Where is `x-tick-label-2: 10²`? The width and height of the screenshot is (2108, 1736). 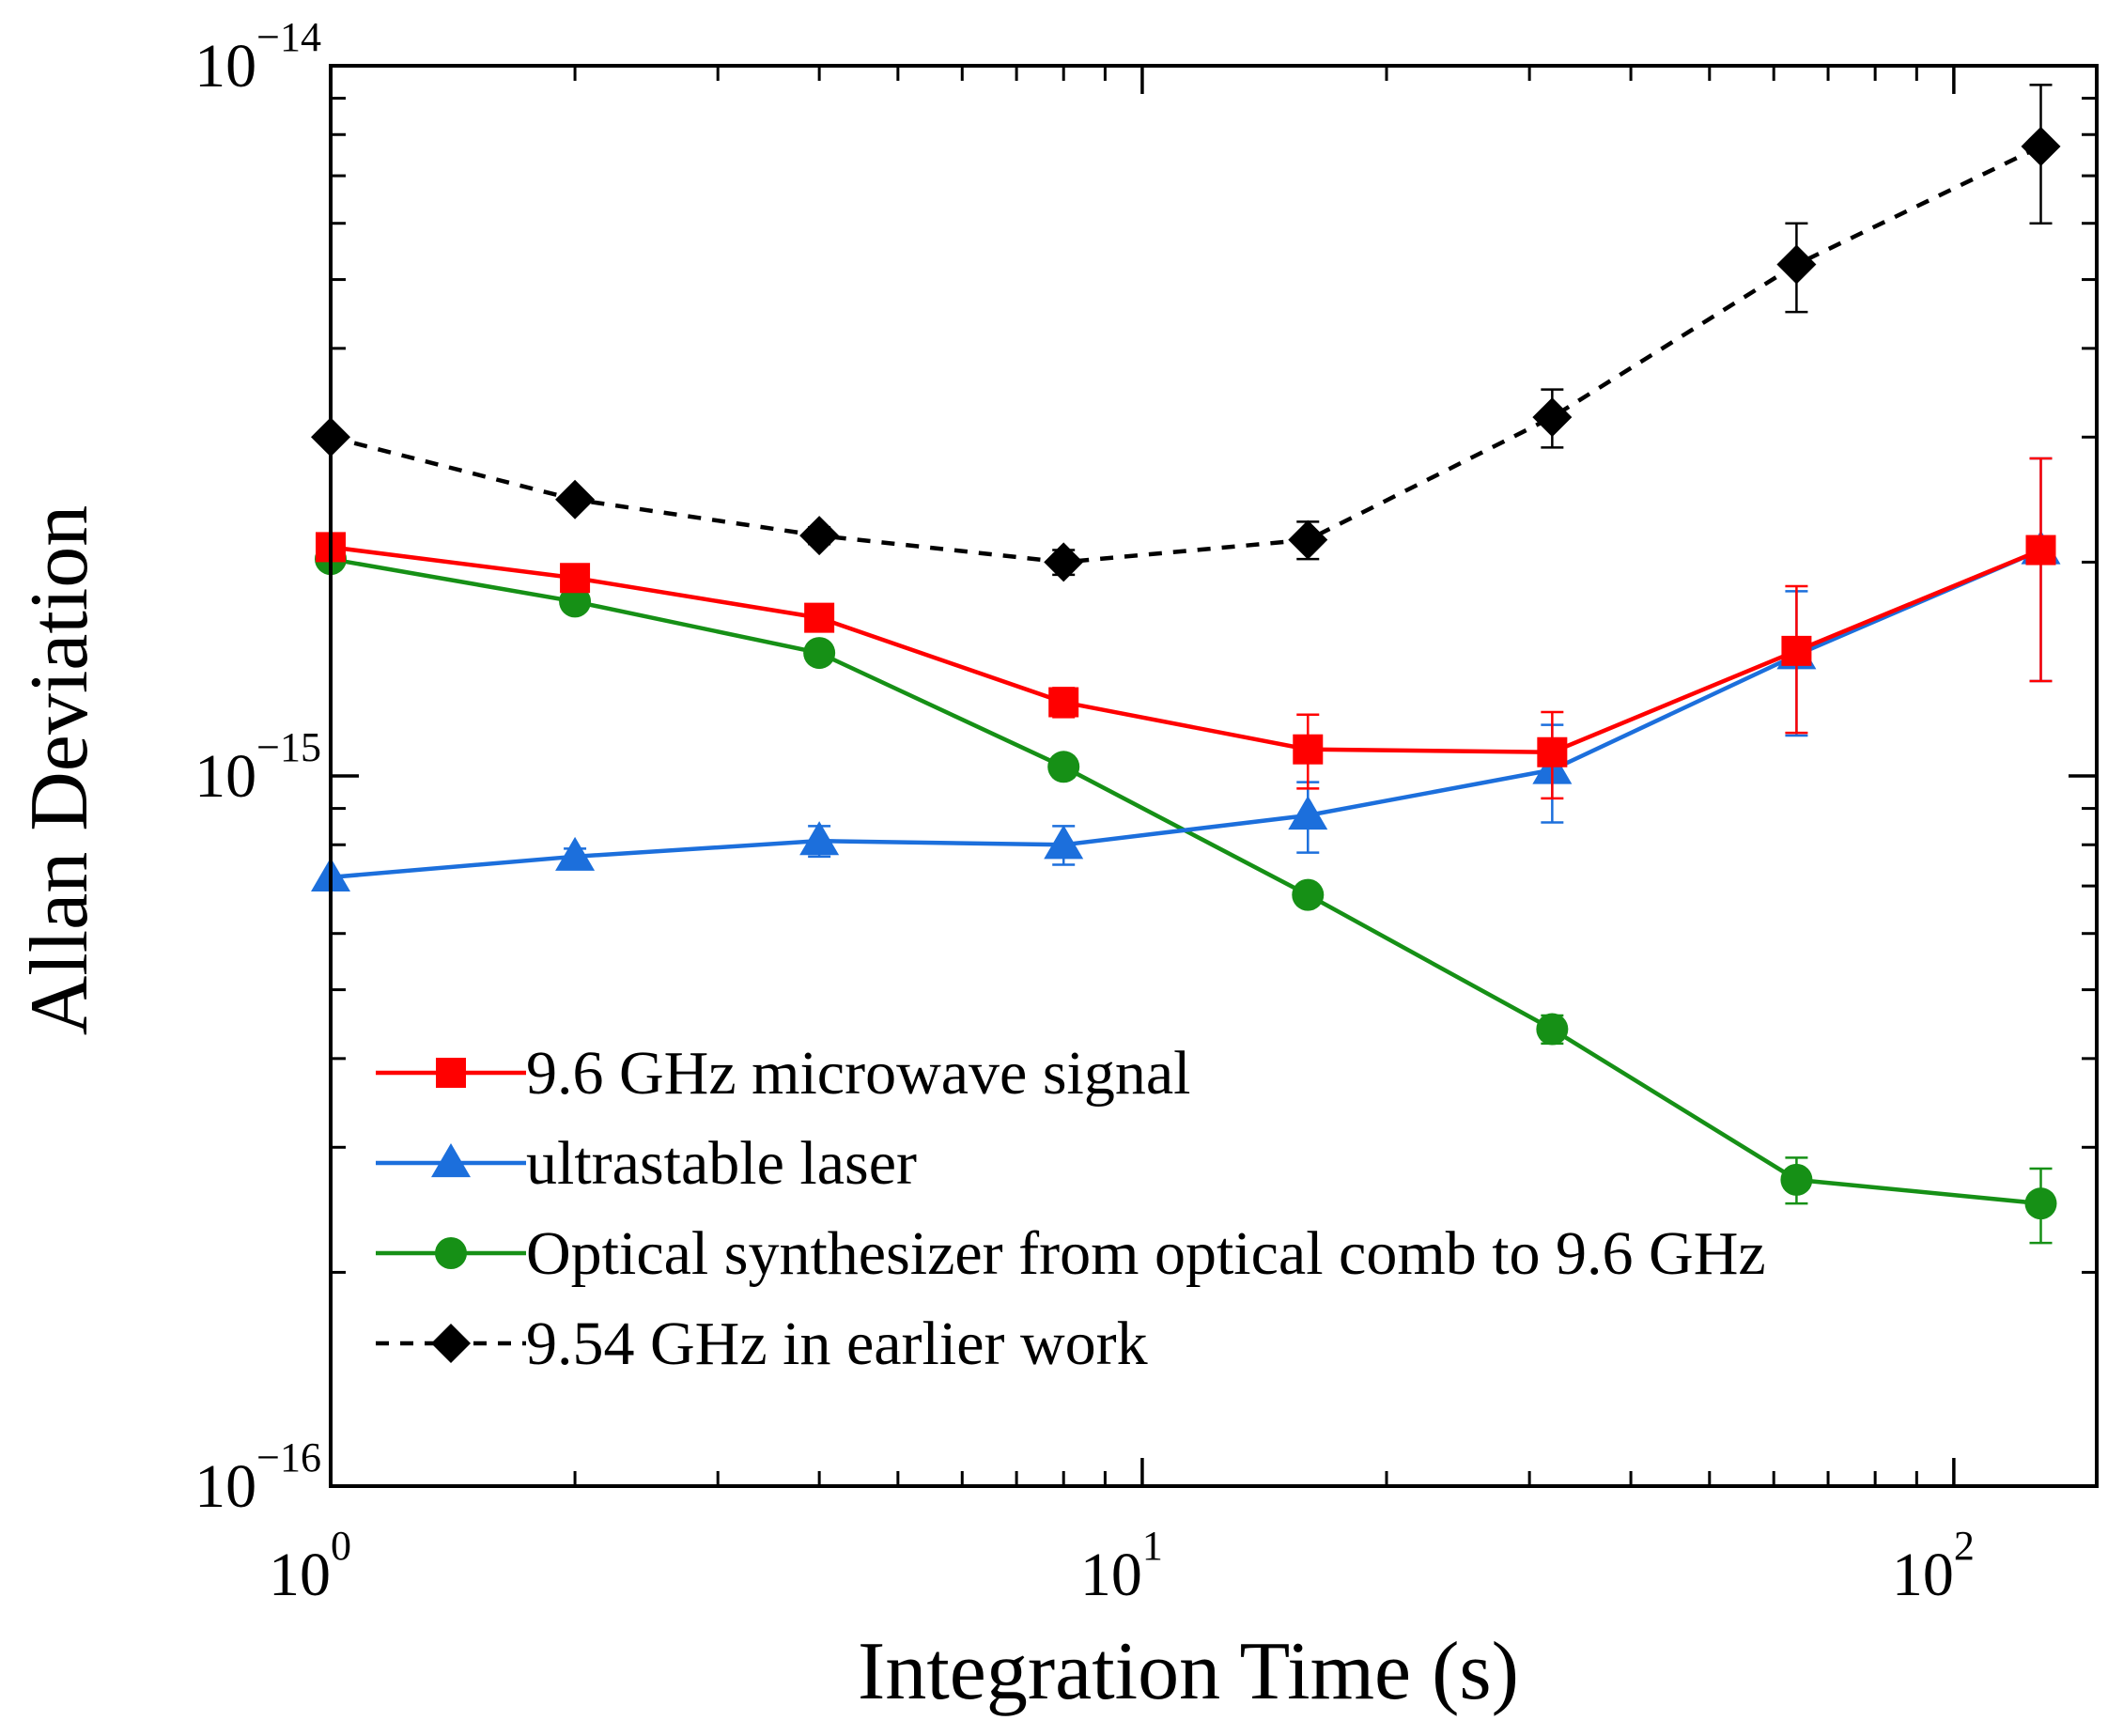
x-tick-label-2: 10² is located at coordinates (1933, 1566).